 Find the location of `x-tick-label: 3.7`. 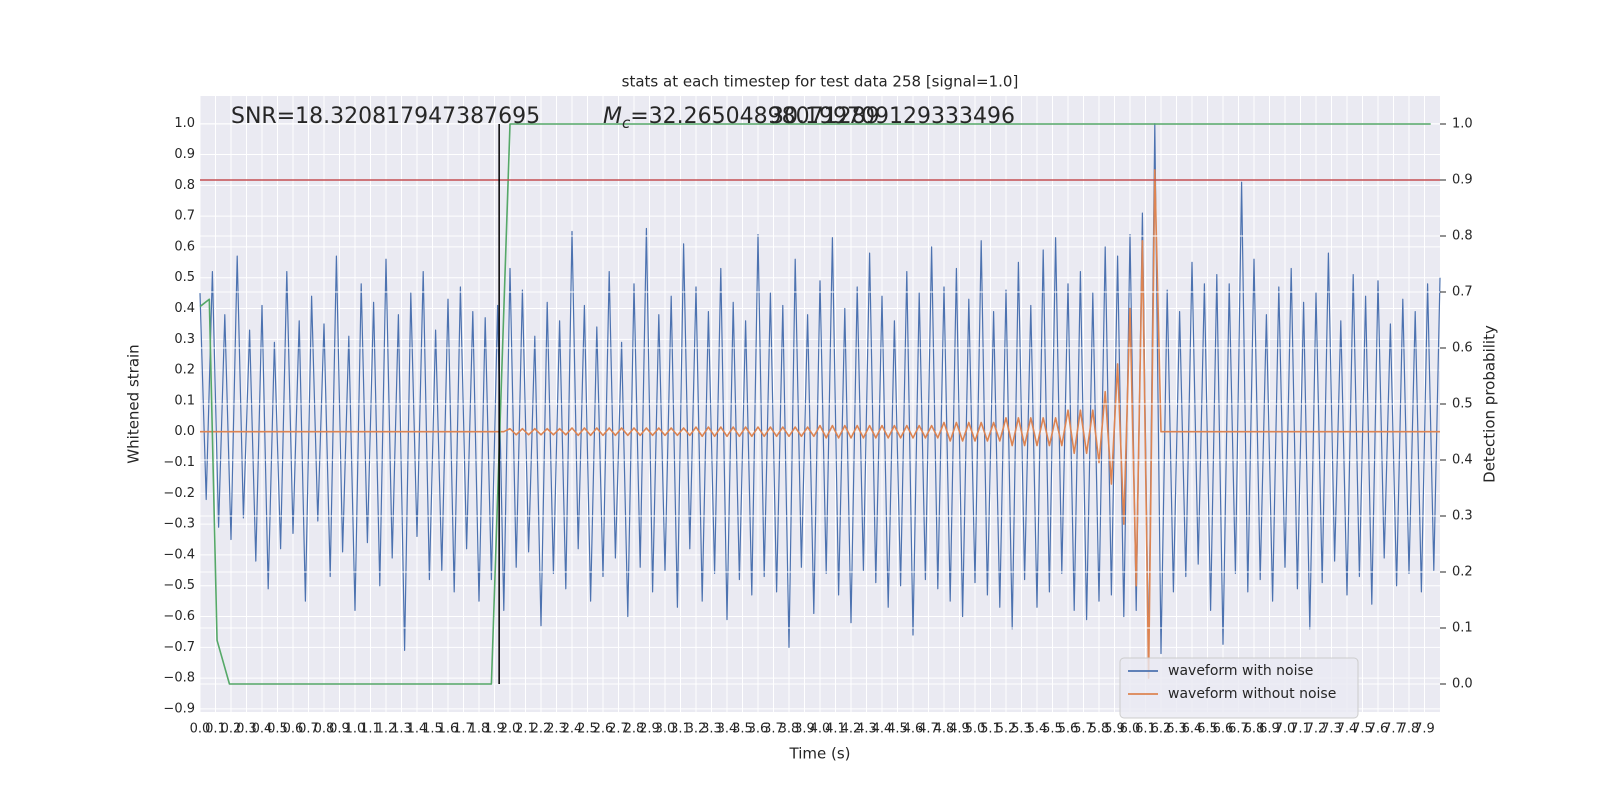

x-tick-label: 3.7 is located at coordinates (773, 729).